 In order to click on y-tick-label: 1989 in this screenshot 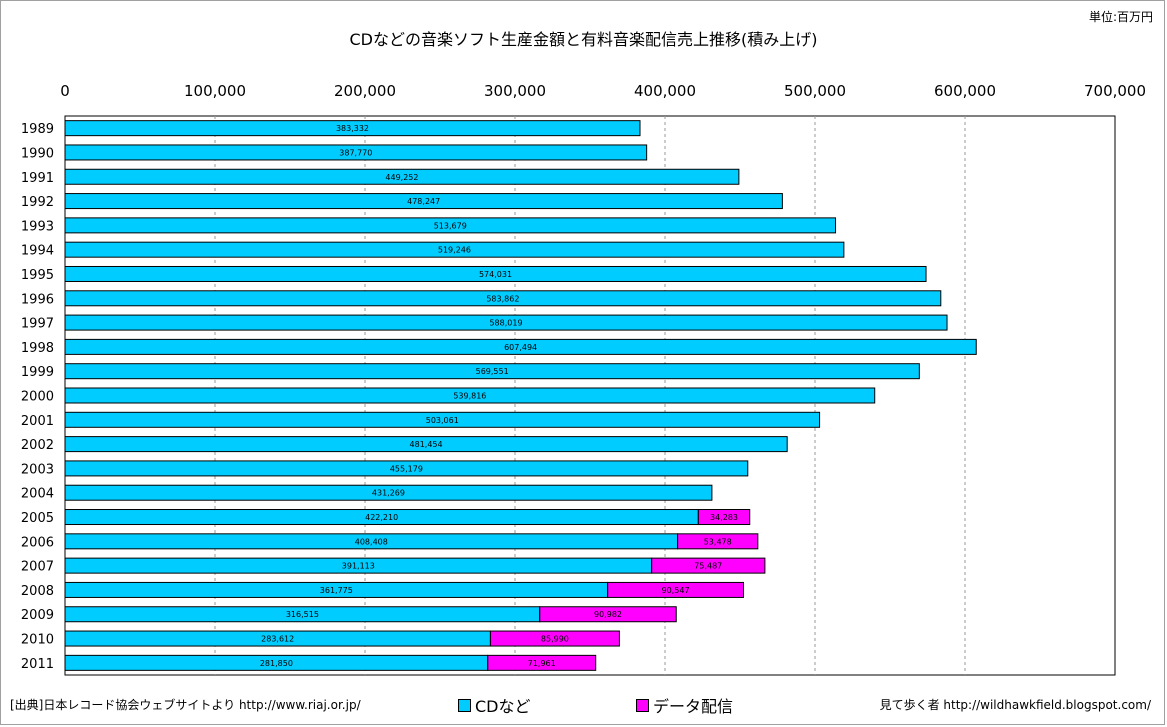, I will do `click(37, 129)`.